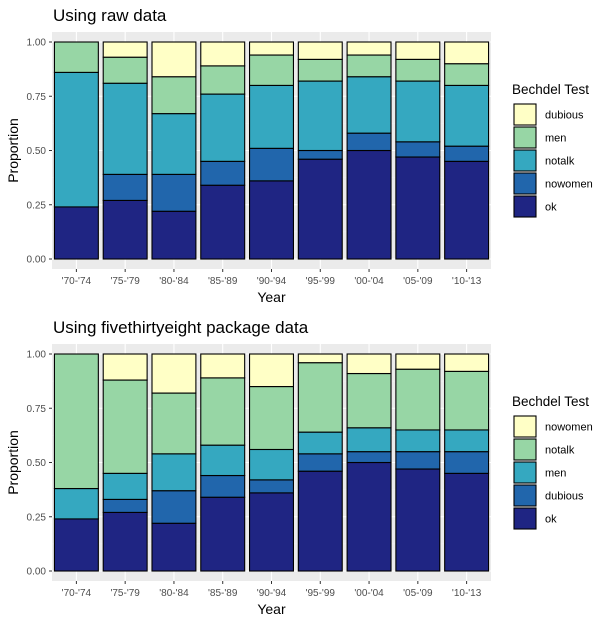 This screenshot has height=629, width=614. What do you see at coordinates (110, 15) in the screenshot?
I see `chart-title: Using raw data` at bounding box center [110, 15].